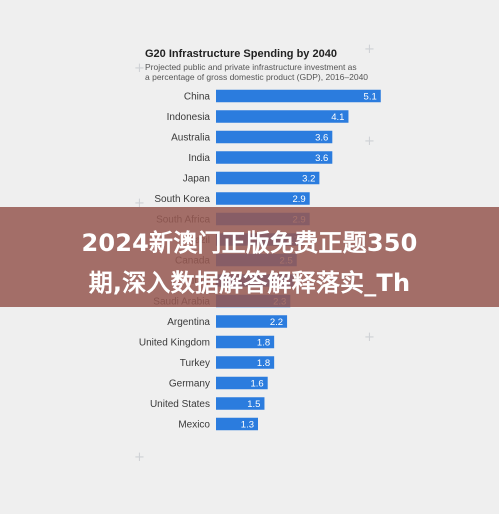 The image size is (499, 514). What do you see at coordinates (298, 199) in the screenshot?
I see `value-label: 2.9` at bounding box center [298, 199].